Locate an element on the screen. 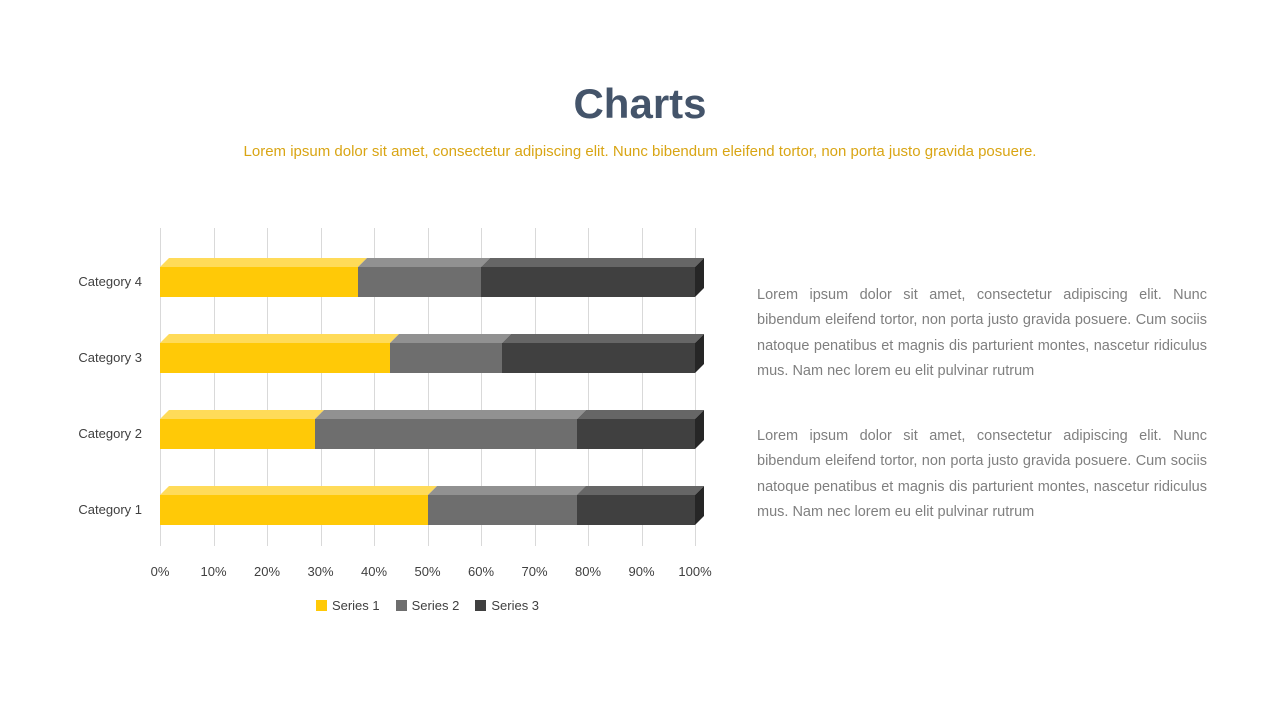 The width and height of the screenshot is (1280, 720). x-axis-tick-label: 10% is located at coordinates (213, 571).